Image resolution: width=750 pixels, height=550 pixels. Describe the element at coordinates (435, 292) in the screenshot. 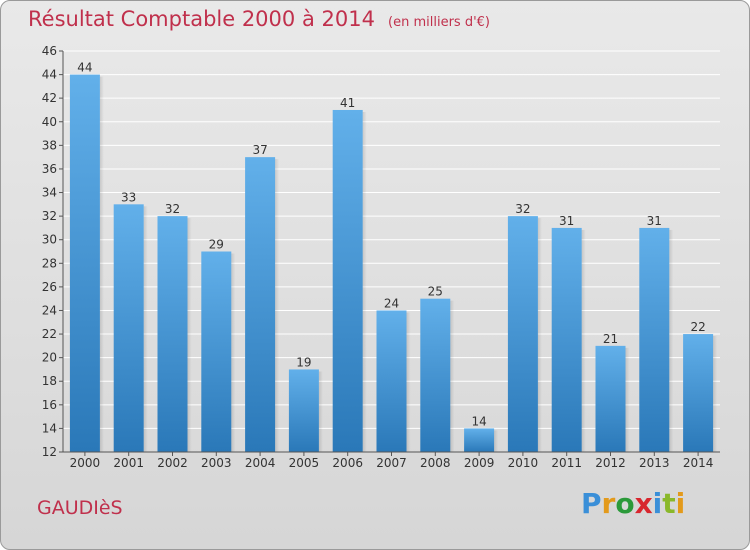

I see `data-label: 25` at that location.